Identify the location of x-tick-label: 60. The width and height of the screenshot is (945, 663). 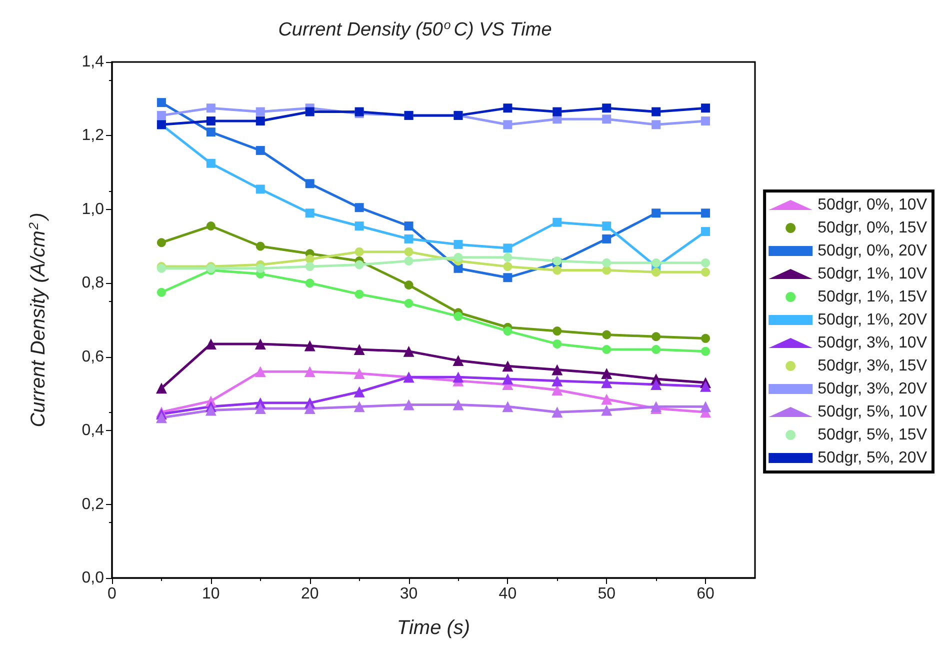
(705, 594).